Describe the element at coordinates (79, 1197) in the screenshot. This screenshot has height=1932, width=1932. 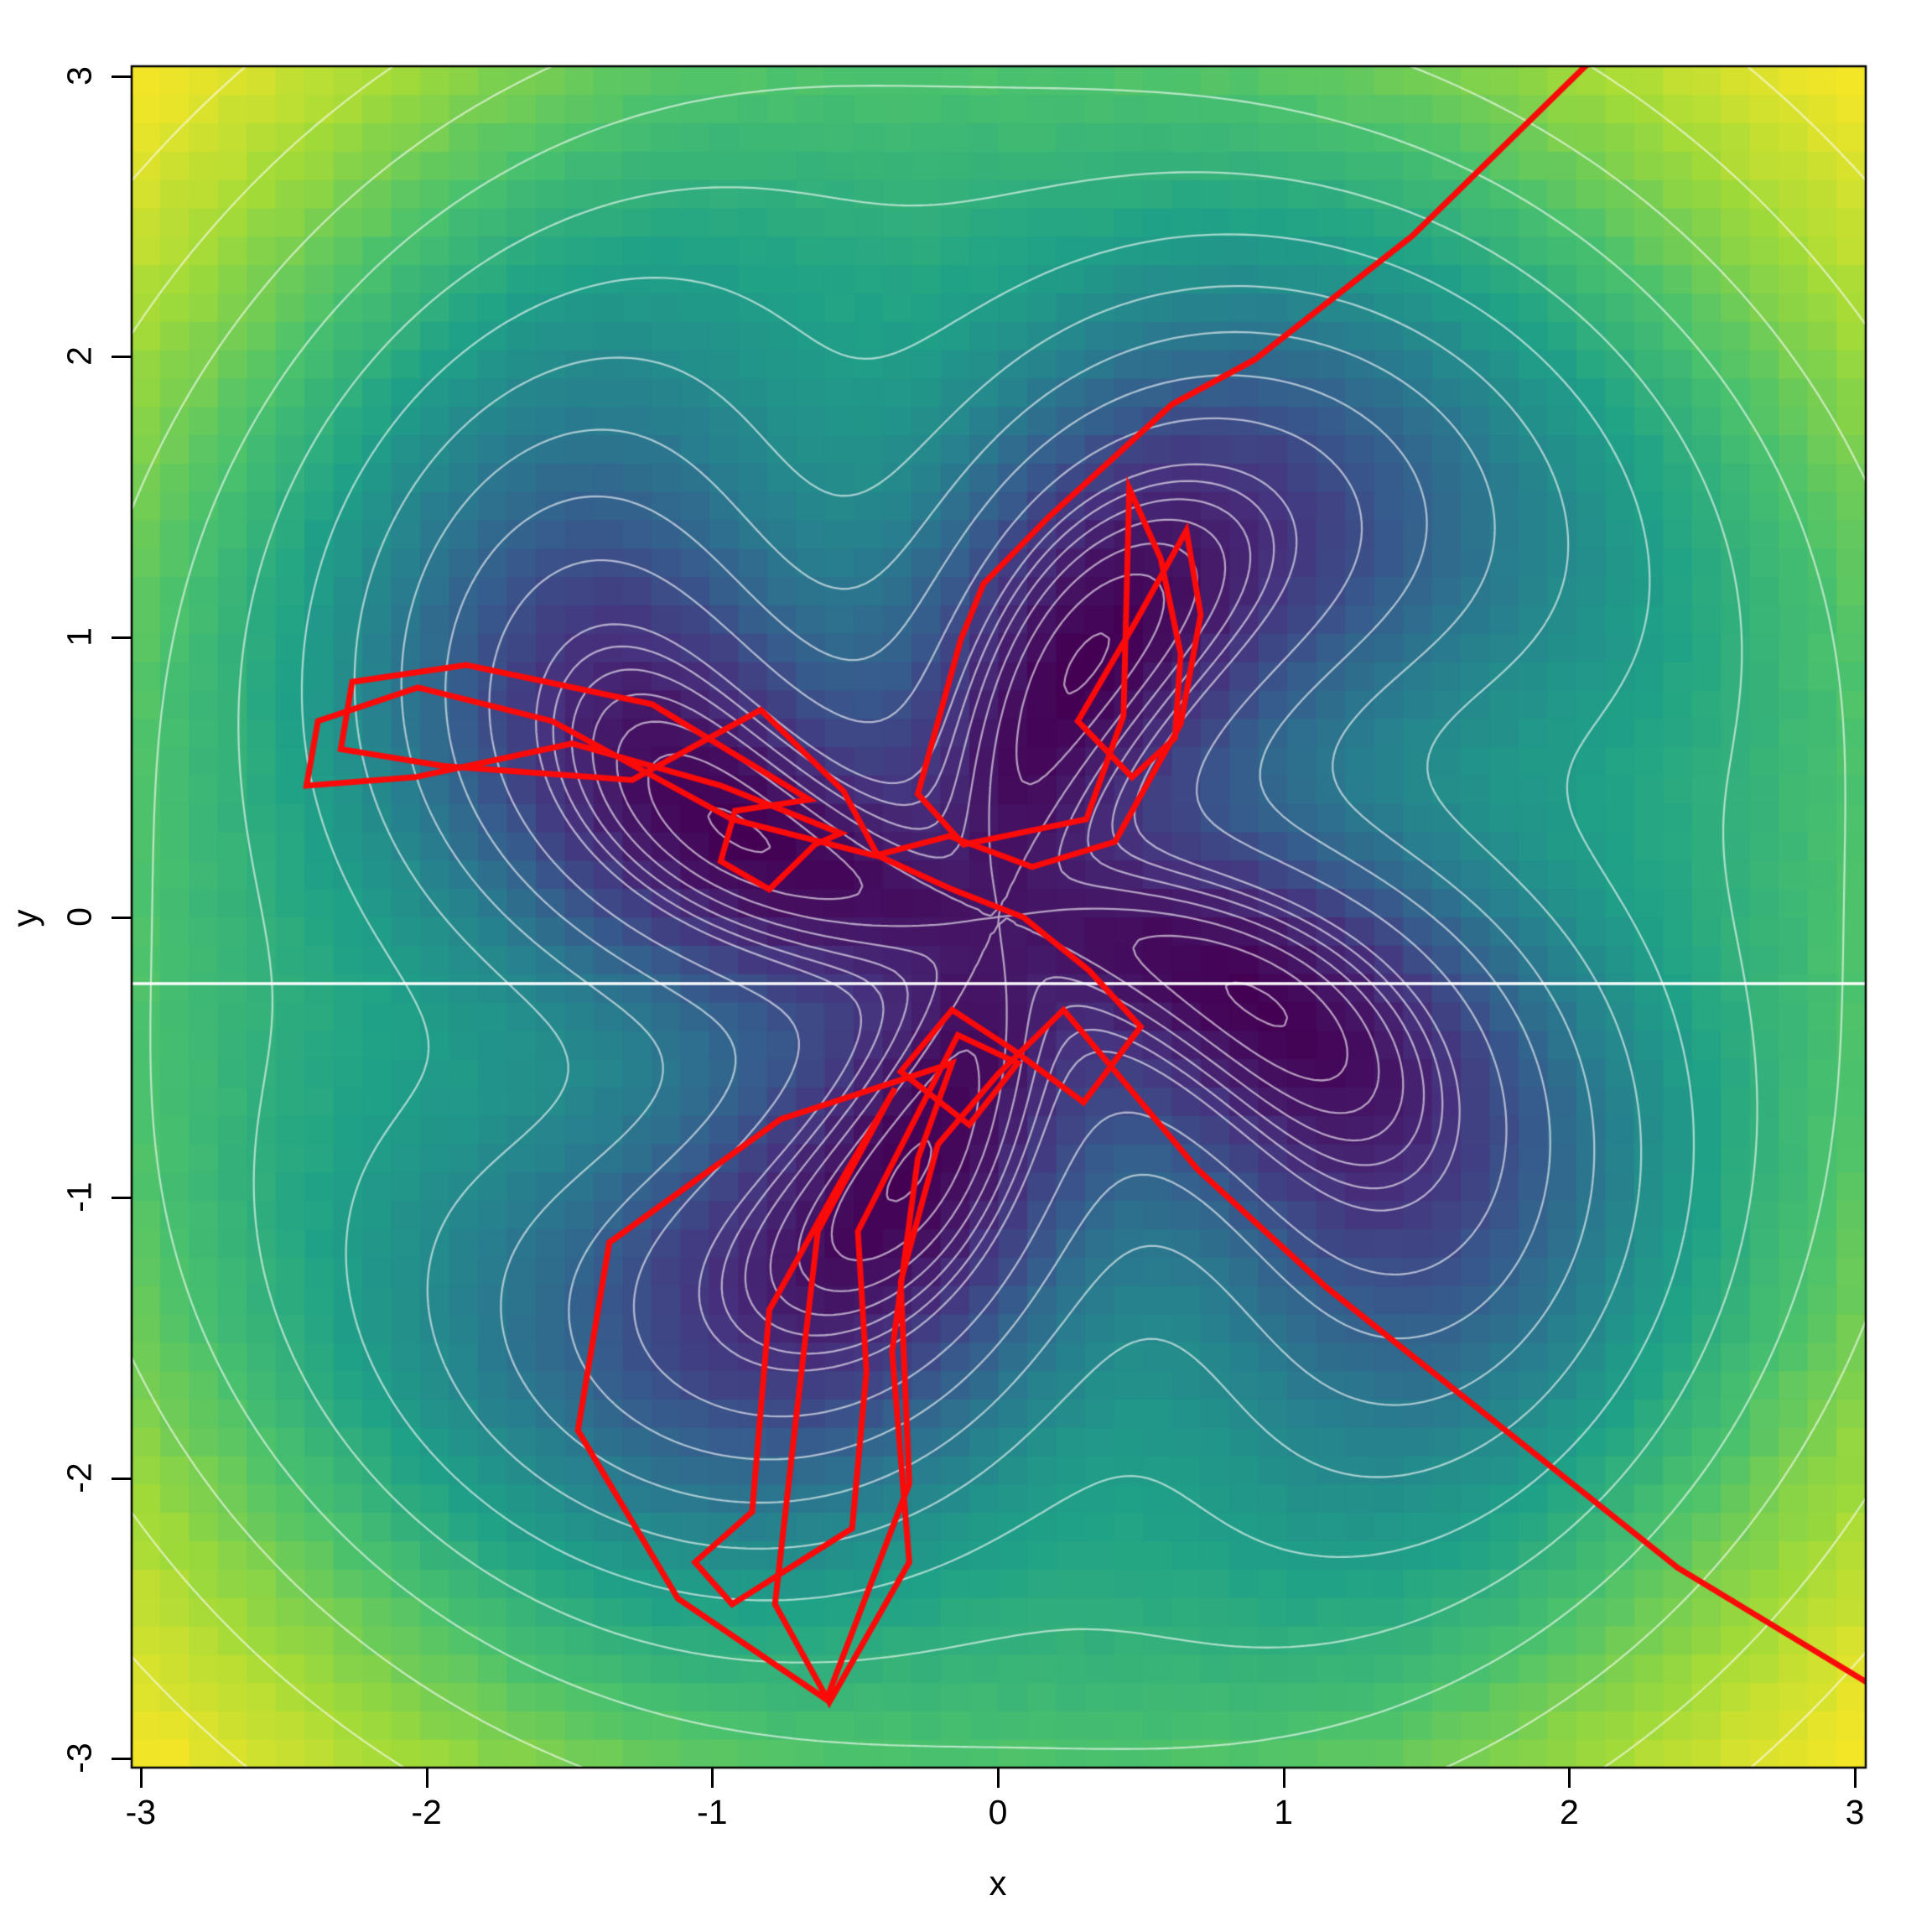
I see `y-tick-label: -1` at that location.